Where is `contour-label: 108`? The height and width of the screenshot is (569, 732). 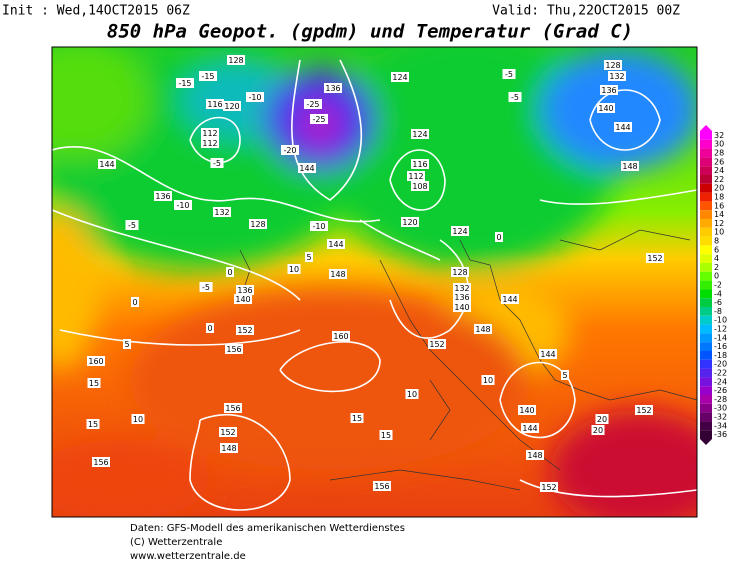
contour-label: 108 is located at coordinates (419, 186).